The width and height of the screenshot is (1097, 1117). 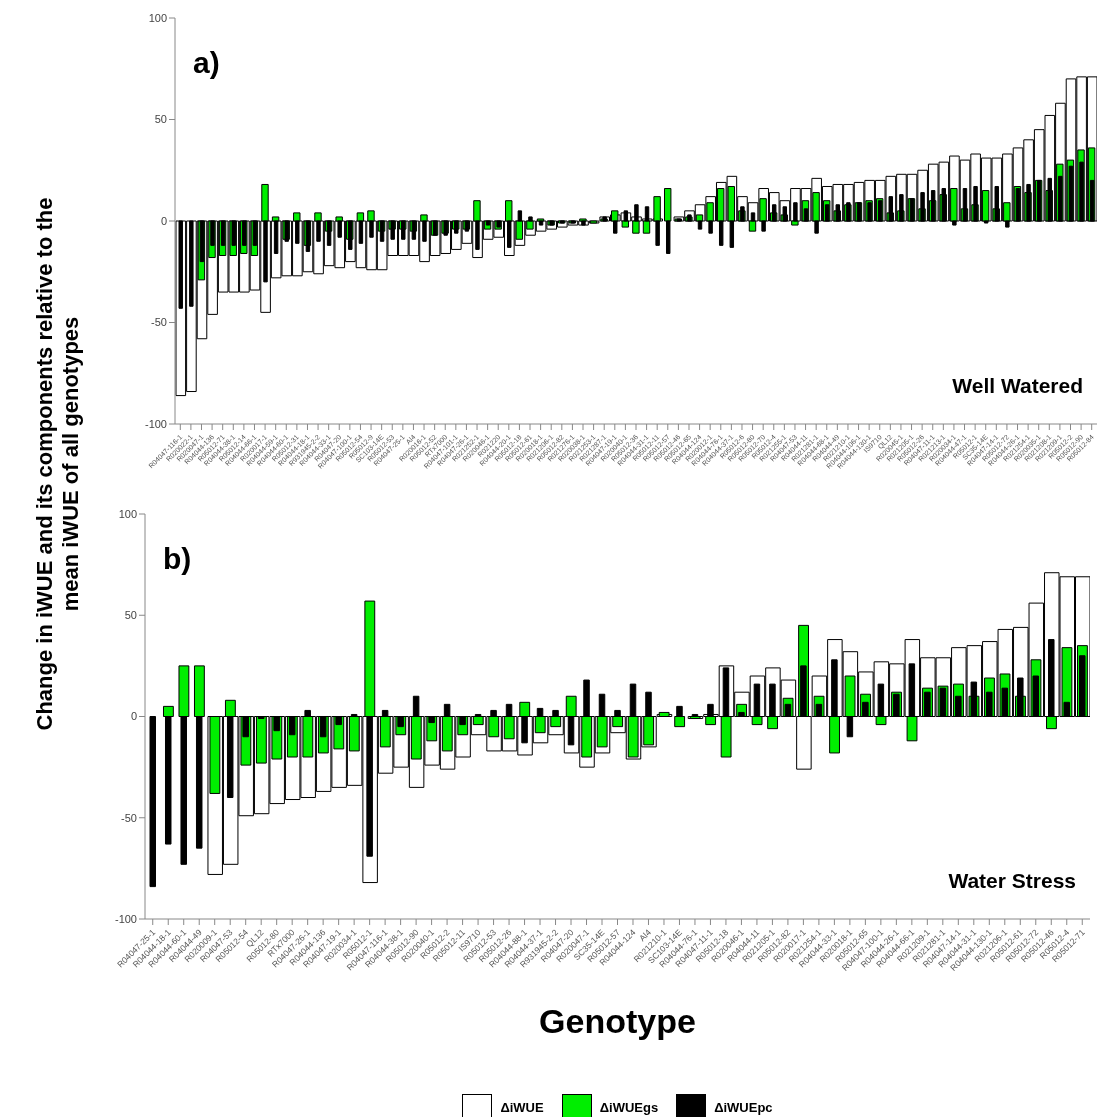 I want to click on annotation: b), so click(x=177, y=559).